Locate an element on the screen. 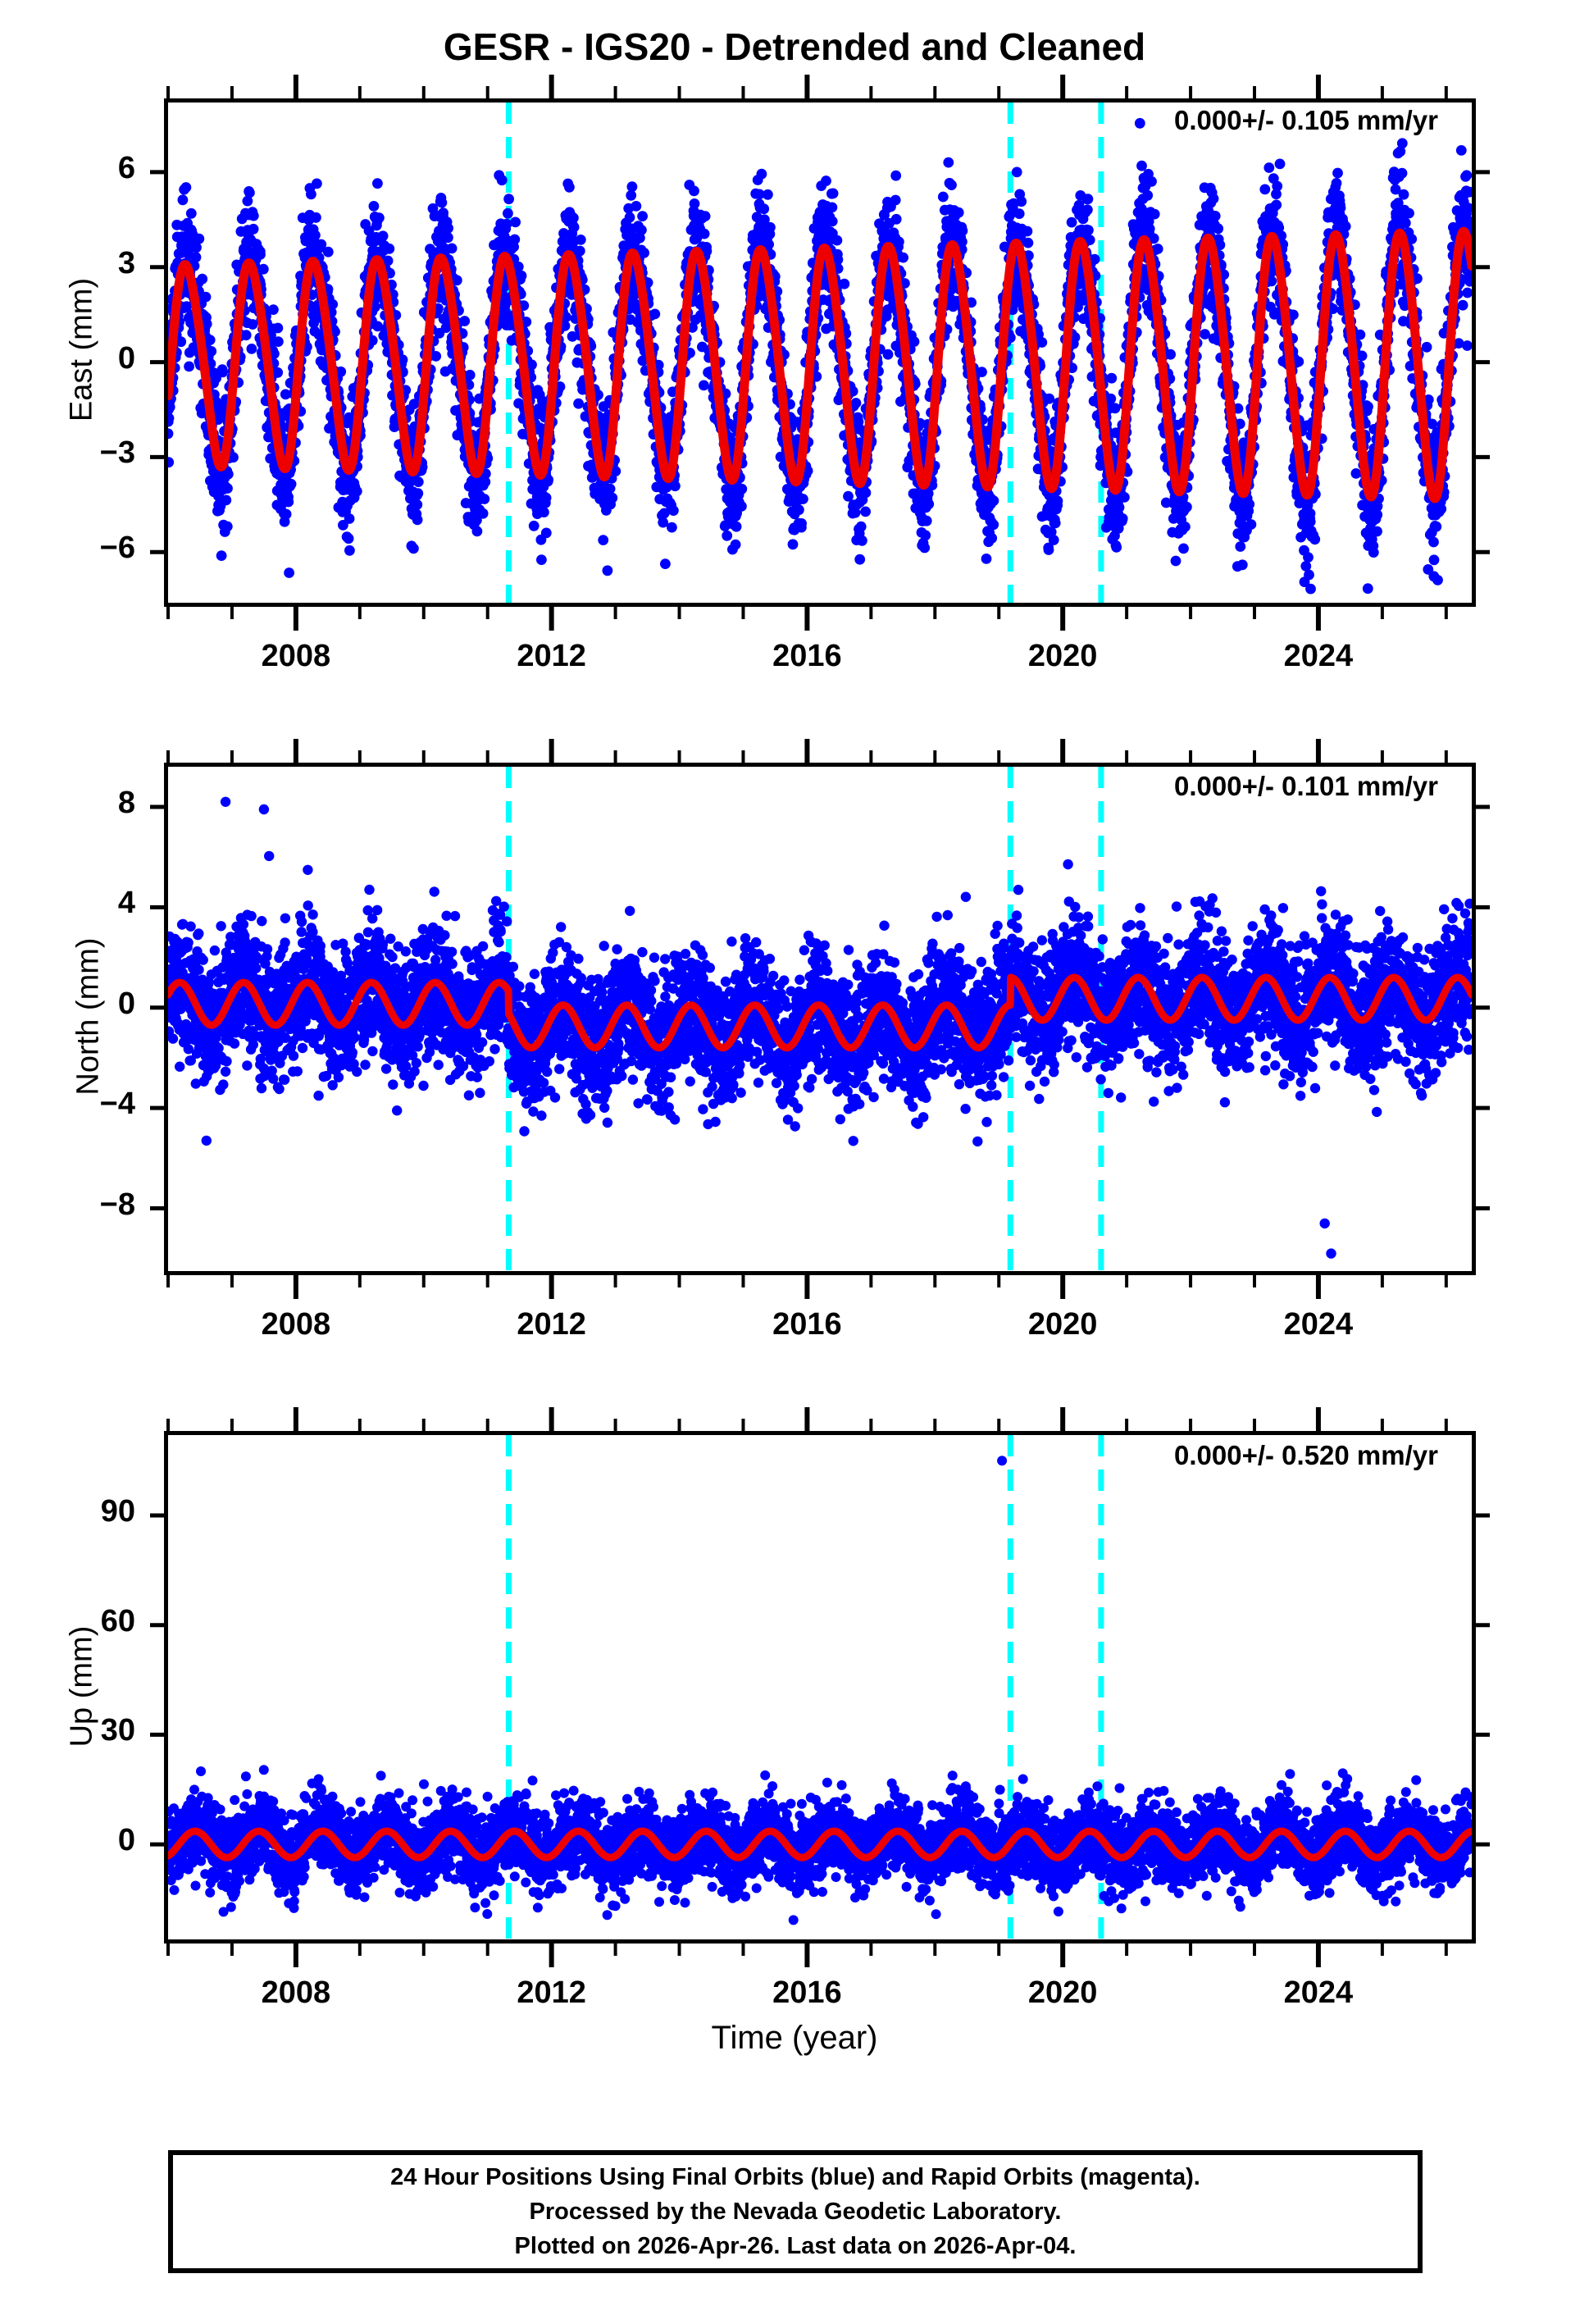 This screenshot has width=1589, height=2324. x-tick-label-north: 2024 is located at coordinates (1318, 1324).